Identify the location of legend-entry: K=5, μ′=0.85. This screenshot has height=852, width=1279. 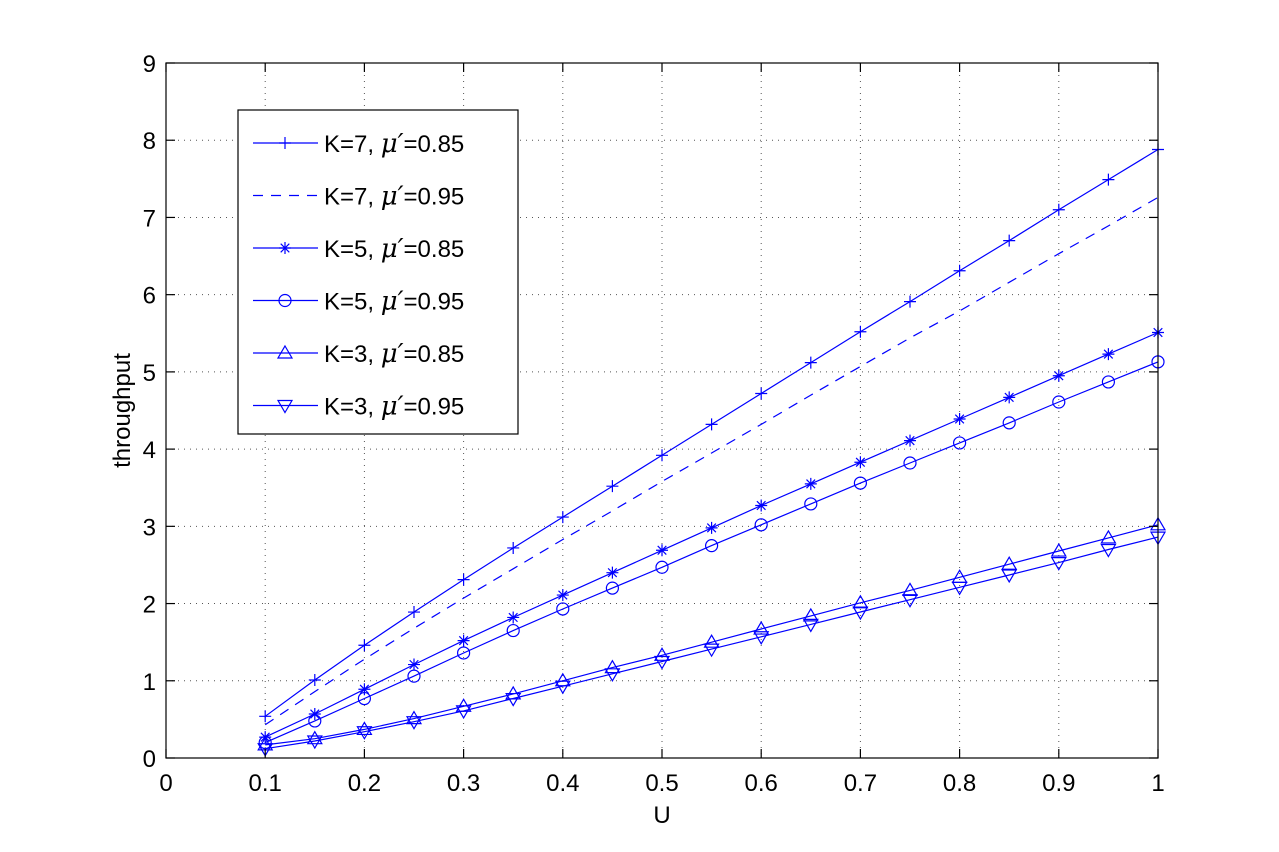
(358, 249).